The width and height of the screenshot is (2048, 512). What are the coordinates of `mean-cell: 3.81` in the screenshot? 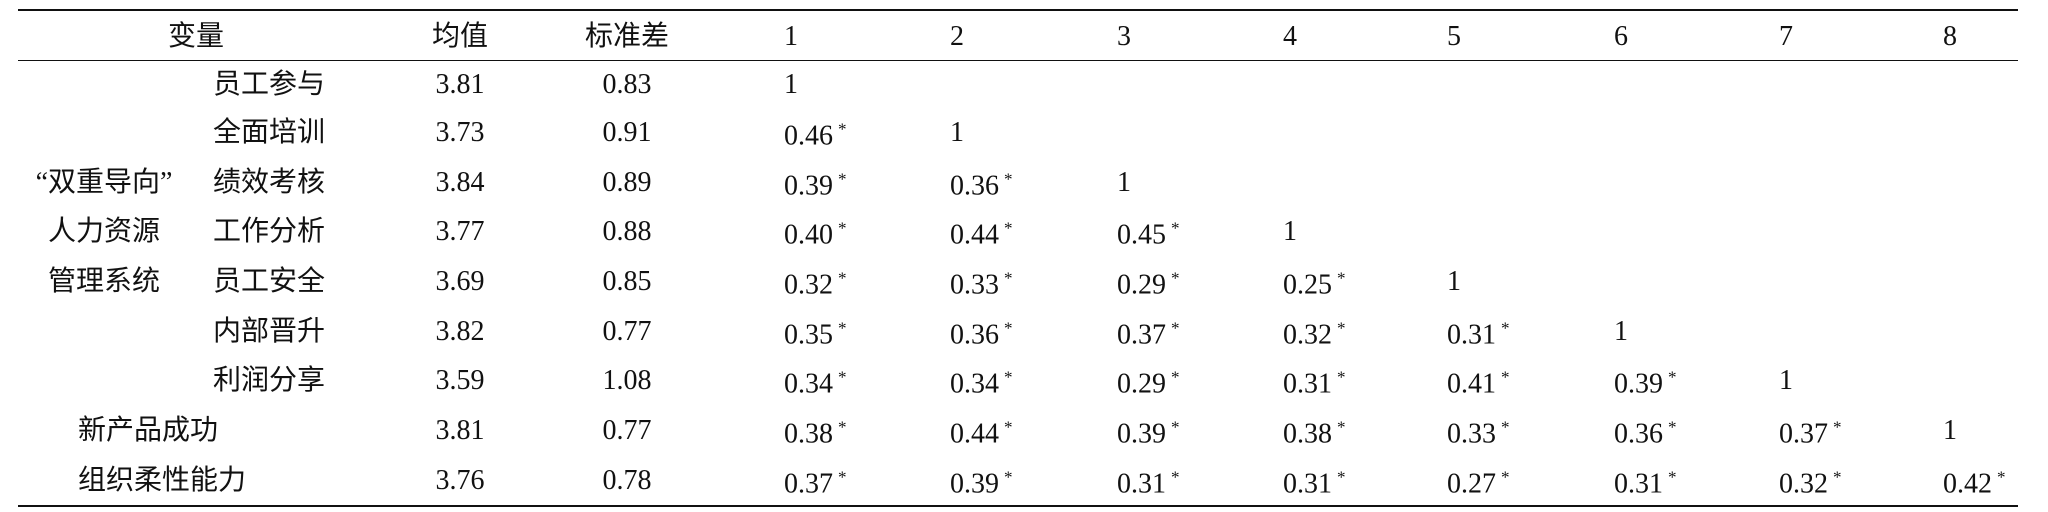 It's located at (460, 84).